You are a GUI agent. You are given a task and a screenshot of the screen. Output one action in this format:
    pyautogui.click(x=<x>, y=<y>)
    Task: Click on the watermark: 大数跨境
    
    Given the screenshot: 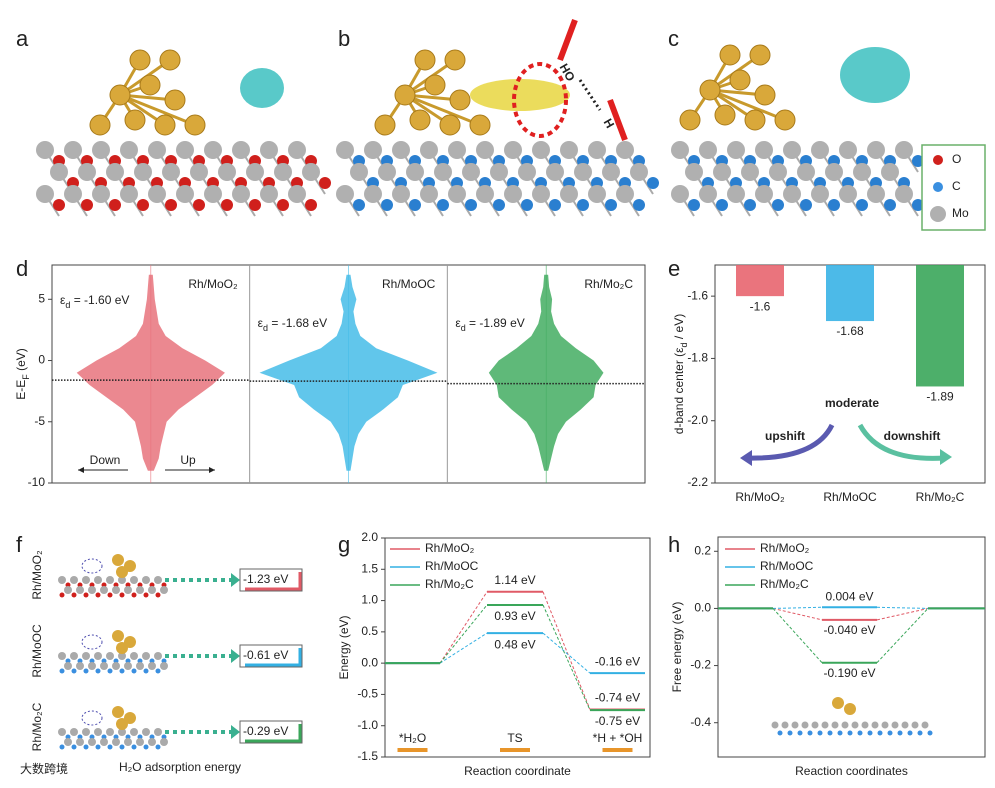 What is the action you would take?
    pyautogui.click(x=44, y=768)
    